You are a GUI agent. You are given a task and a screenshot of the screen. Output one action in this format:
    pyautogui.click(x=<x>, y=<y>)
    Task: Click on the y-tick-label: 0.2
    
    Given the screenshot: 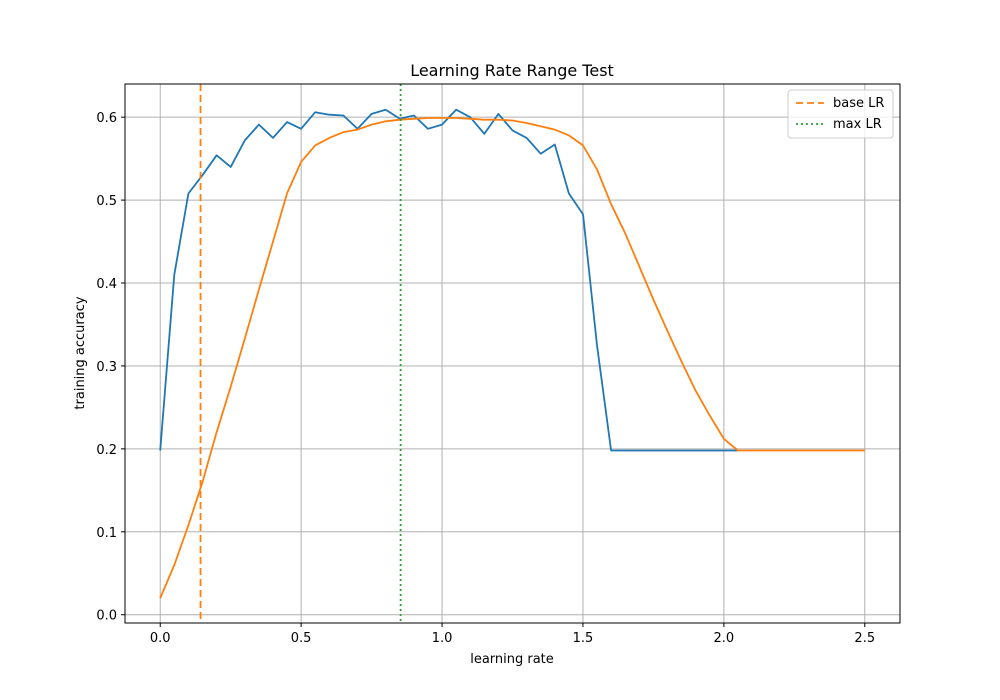 What is the action you would take?
    pyautogui.click(x=106, y=450)
    